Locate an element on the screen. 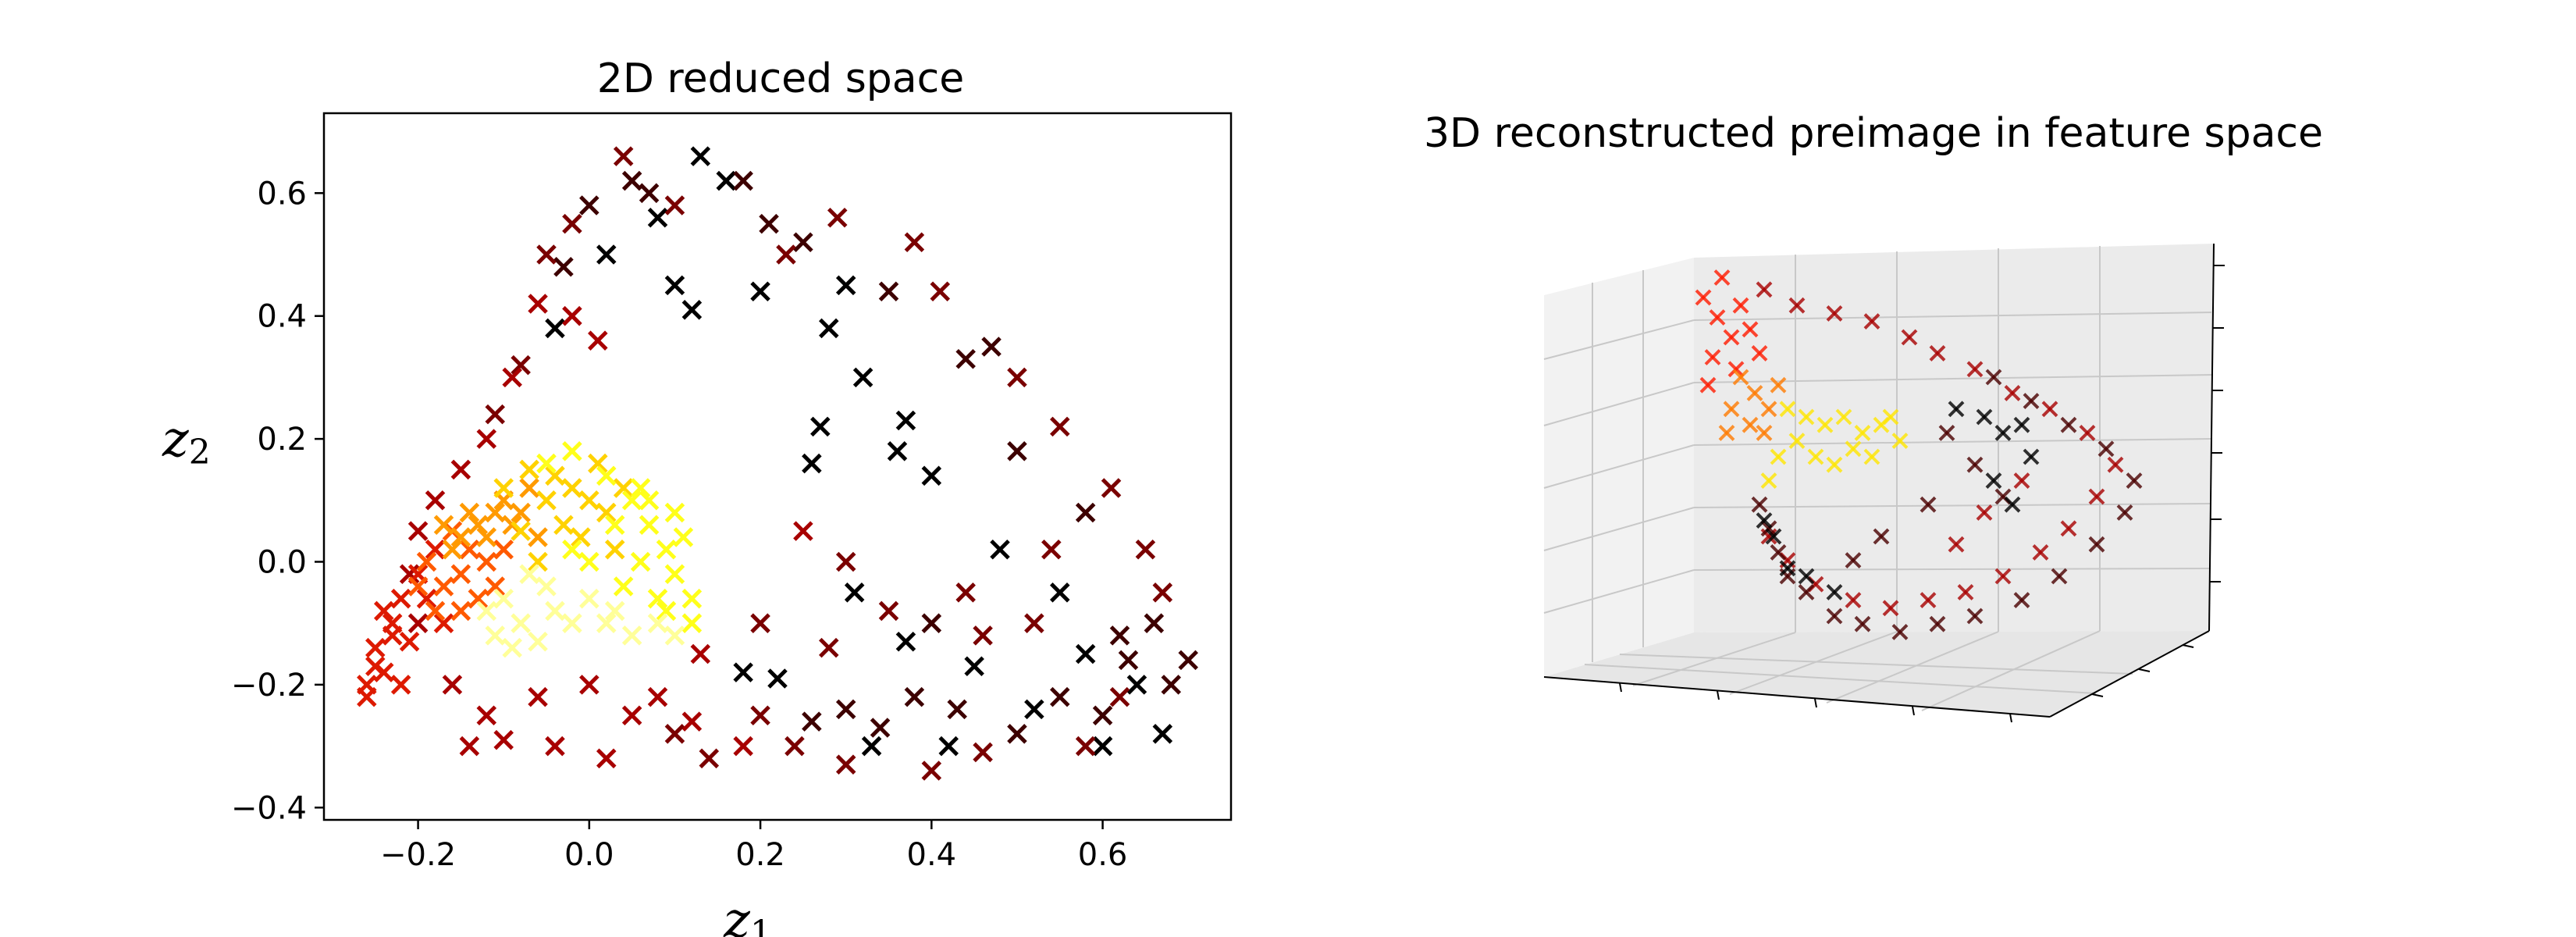 This screenshot has width=2576, height=937. scatter-points-3d is located at coordinates (1919, 455).